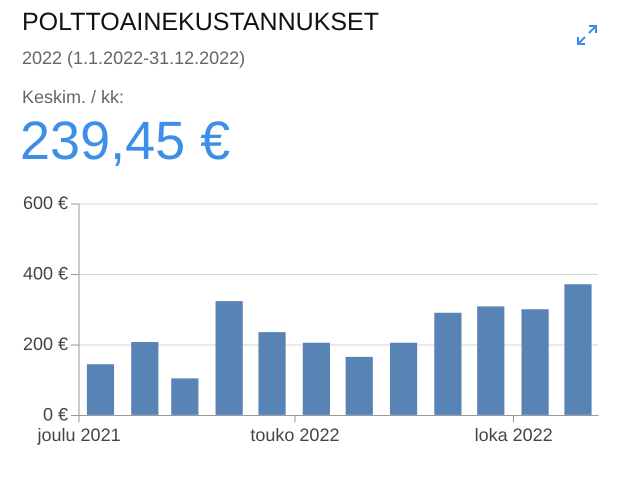 Image resolution: width=634 pixels, height=500 pixels. Describe the element at coordinates (55, 414) in the screenshot. I see `y-tick-label: 0 €` at that location.